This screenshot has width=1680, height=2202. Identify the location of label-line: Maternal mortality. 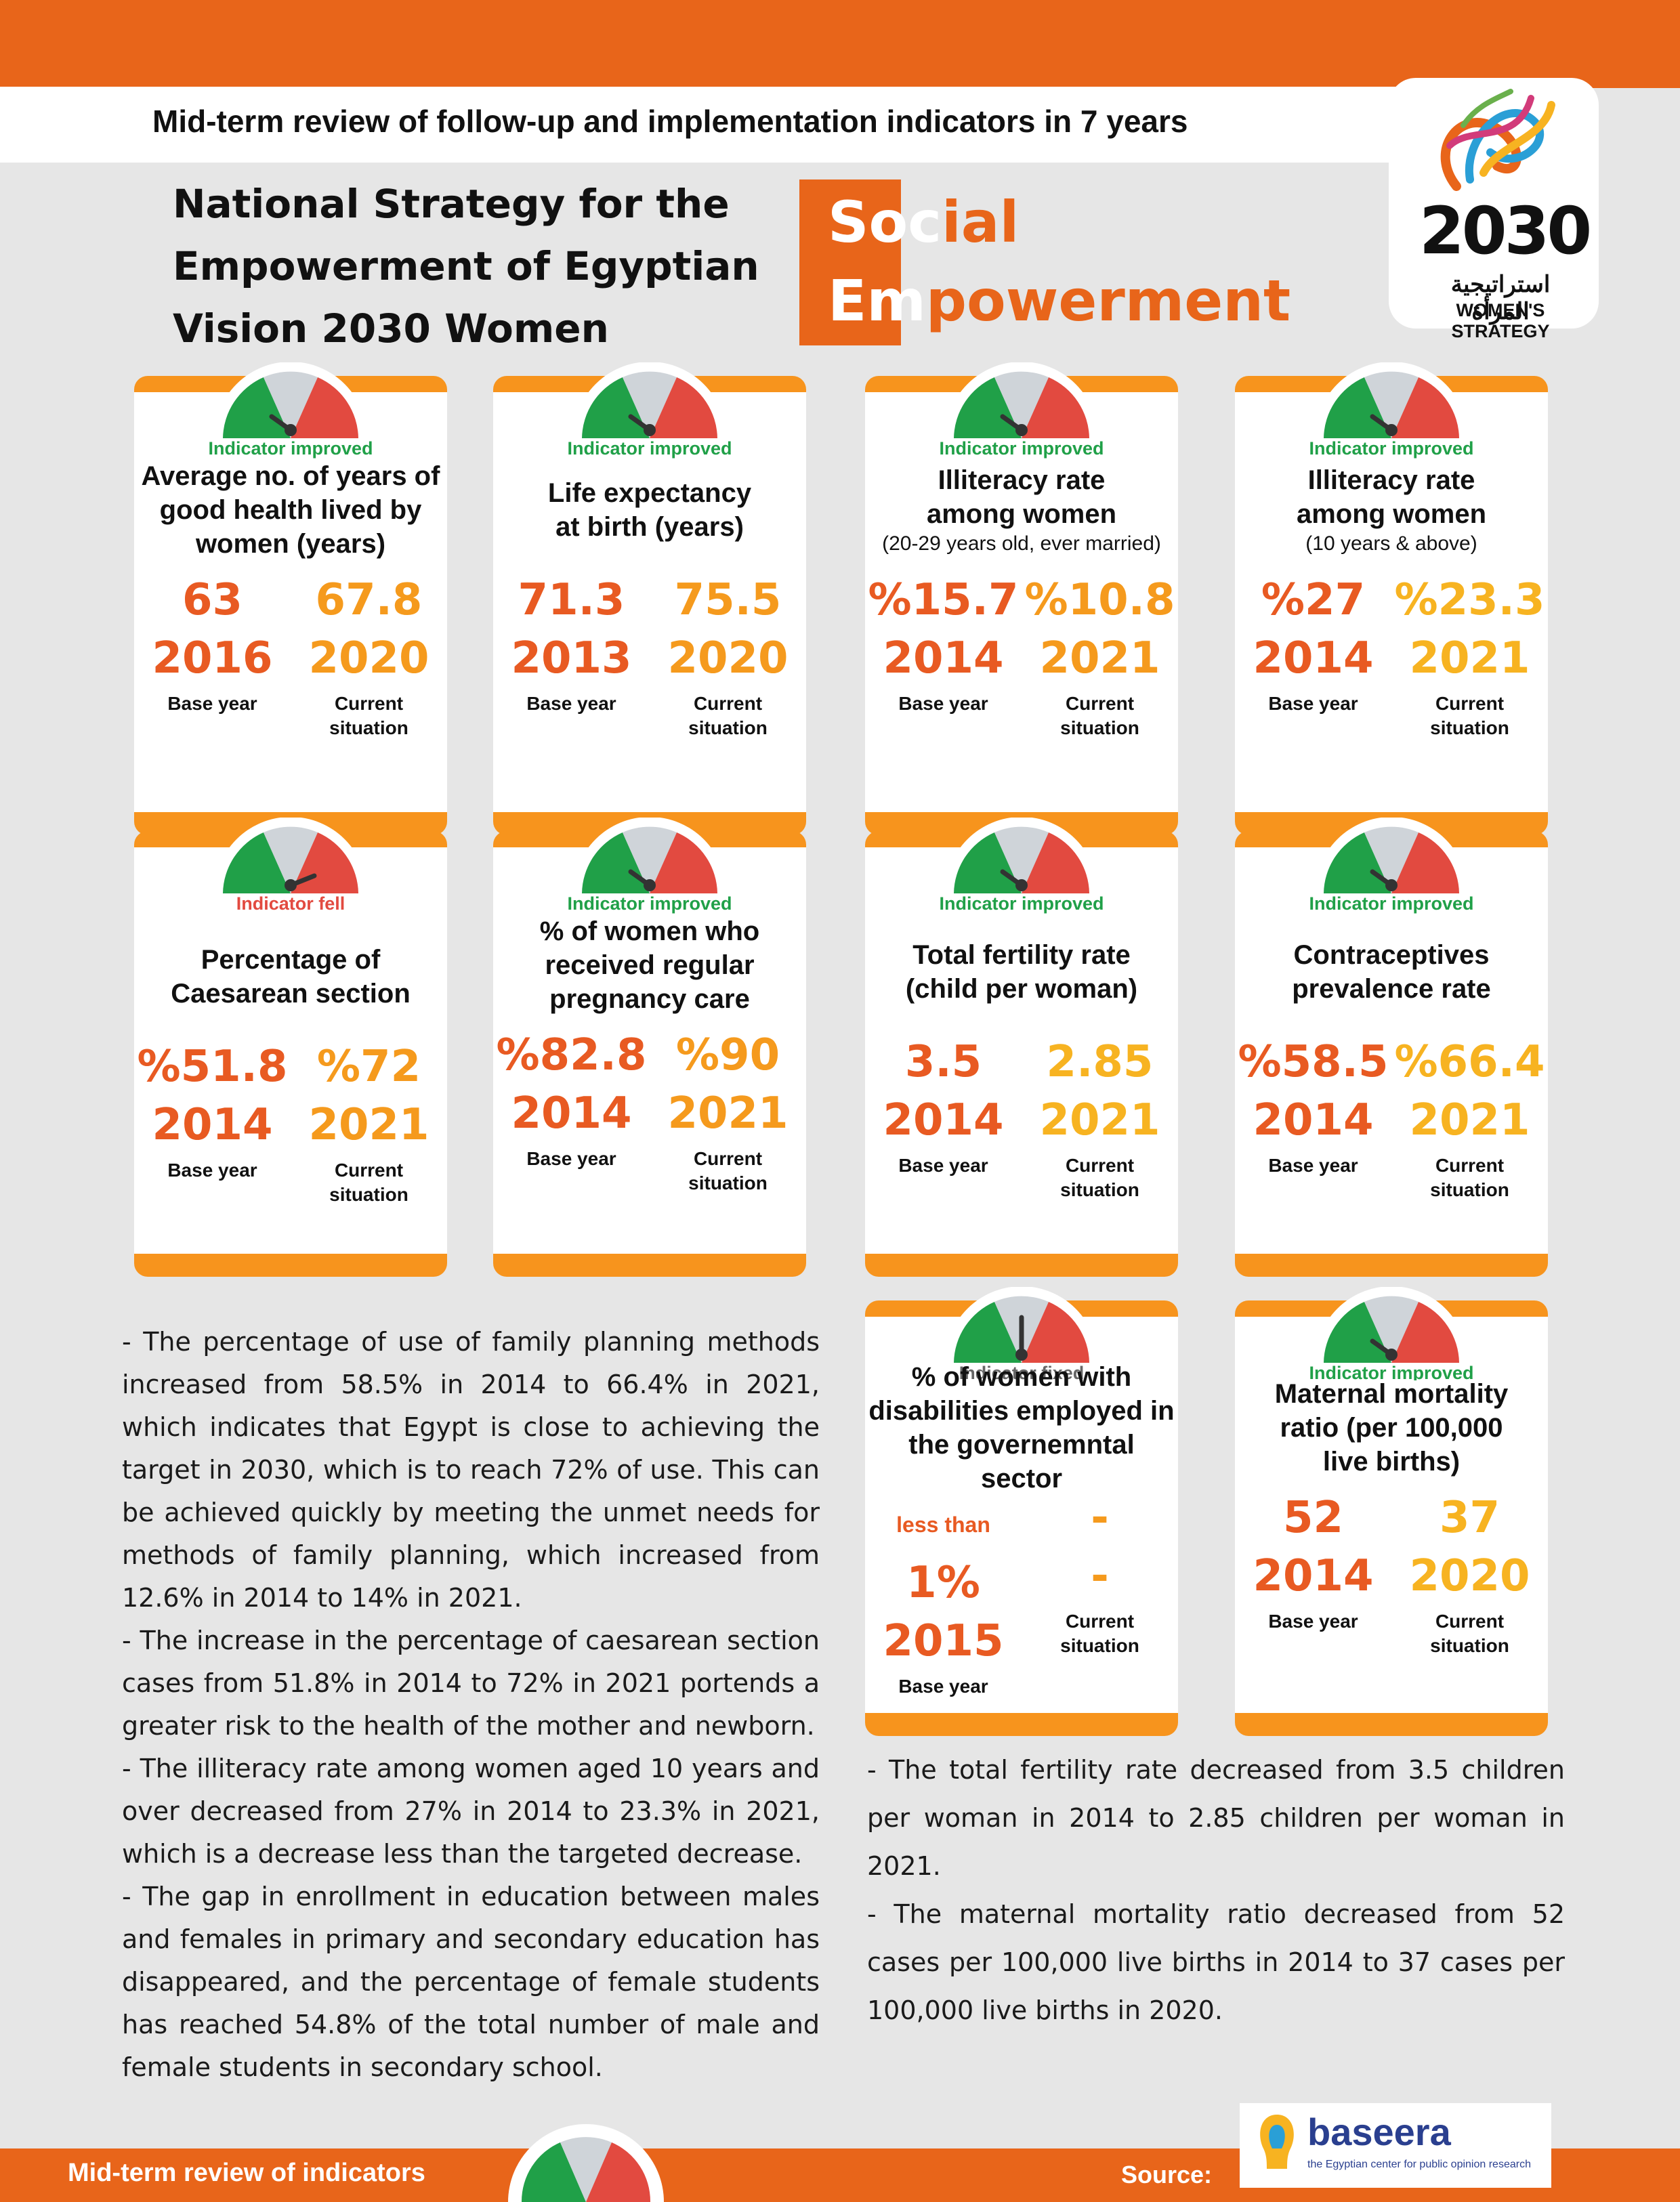
(1391, 1394).